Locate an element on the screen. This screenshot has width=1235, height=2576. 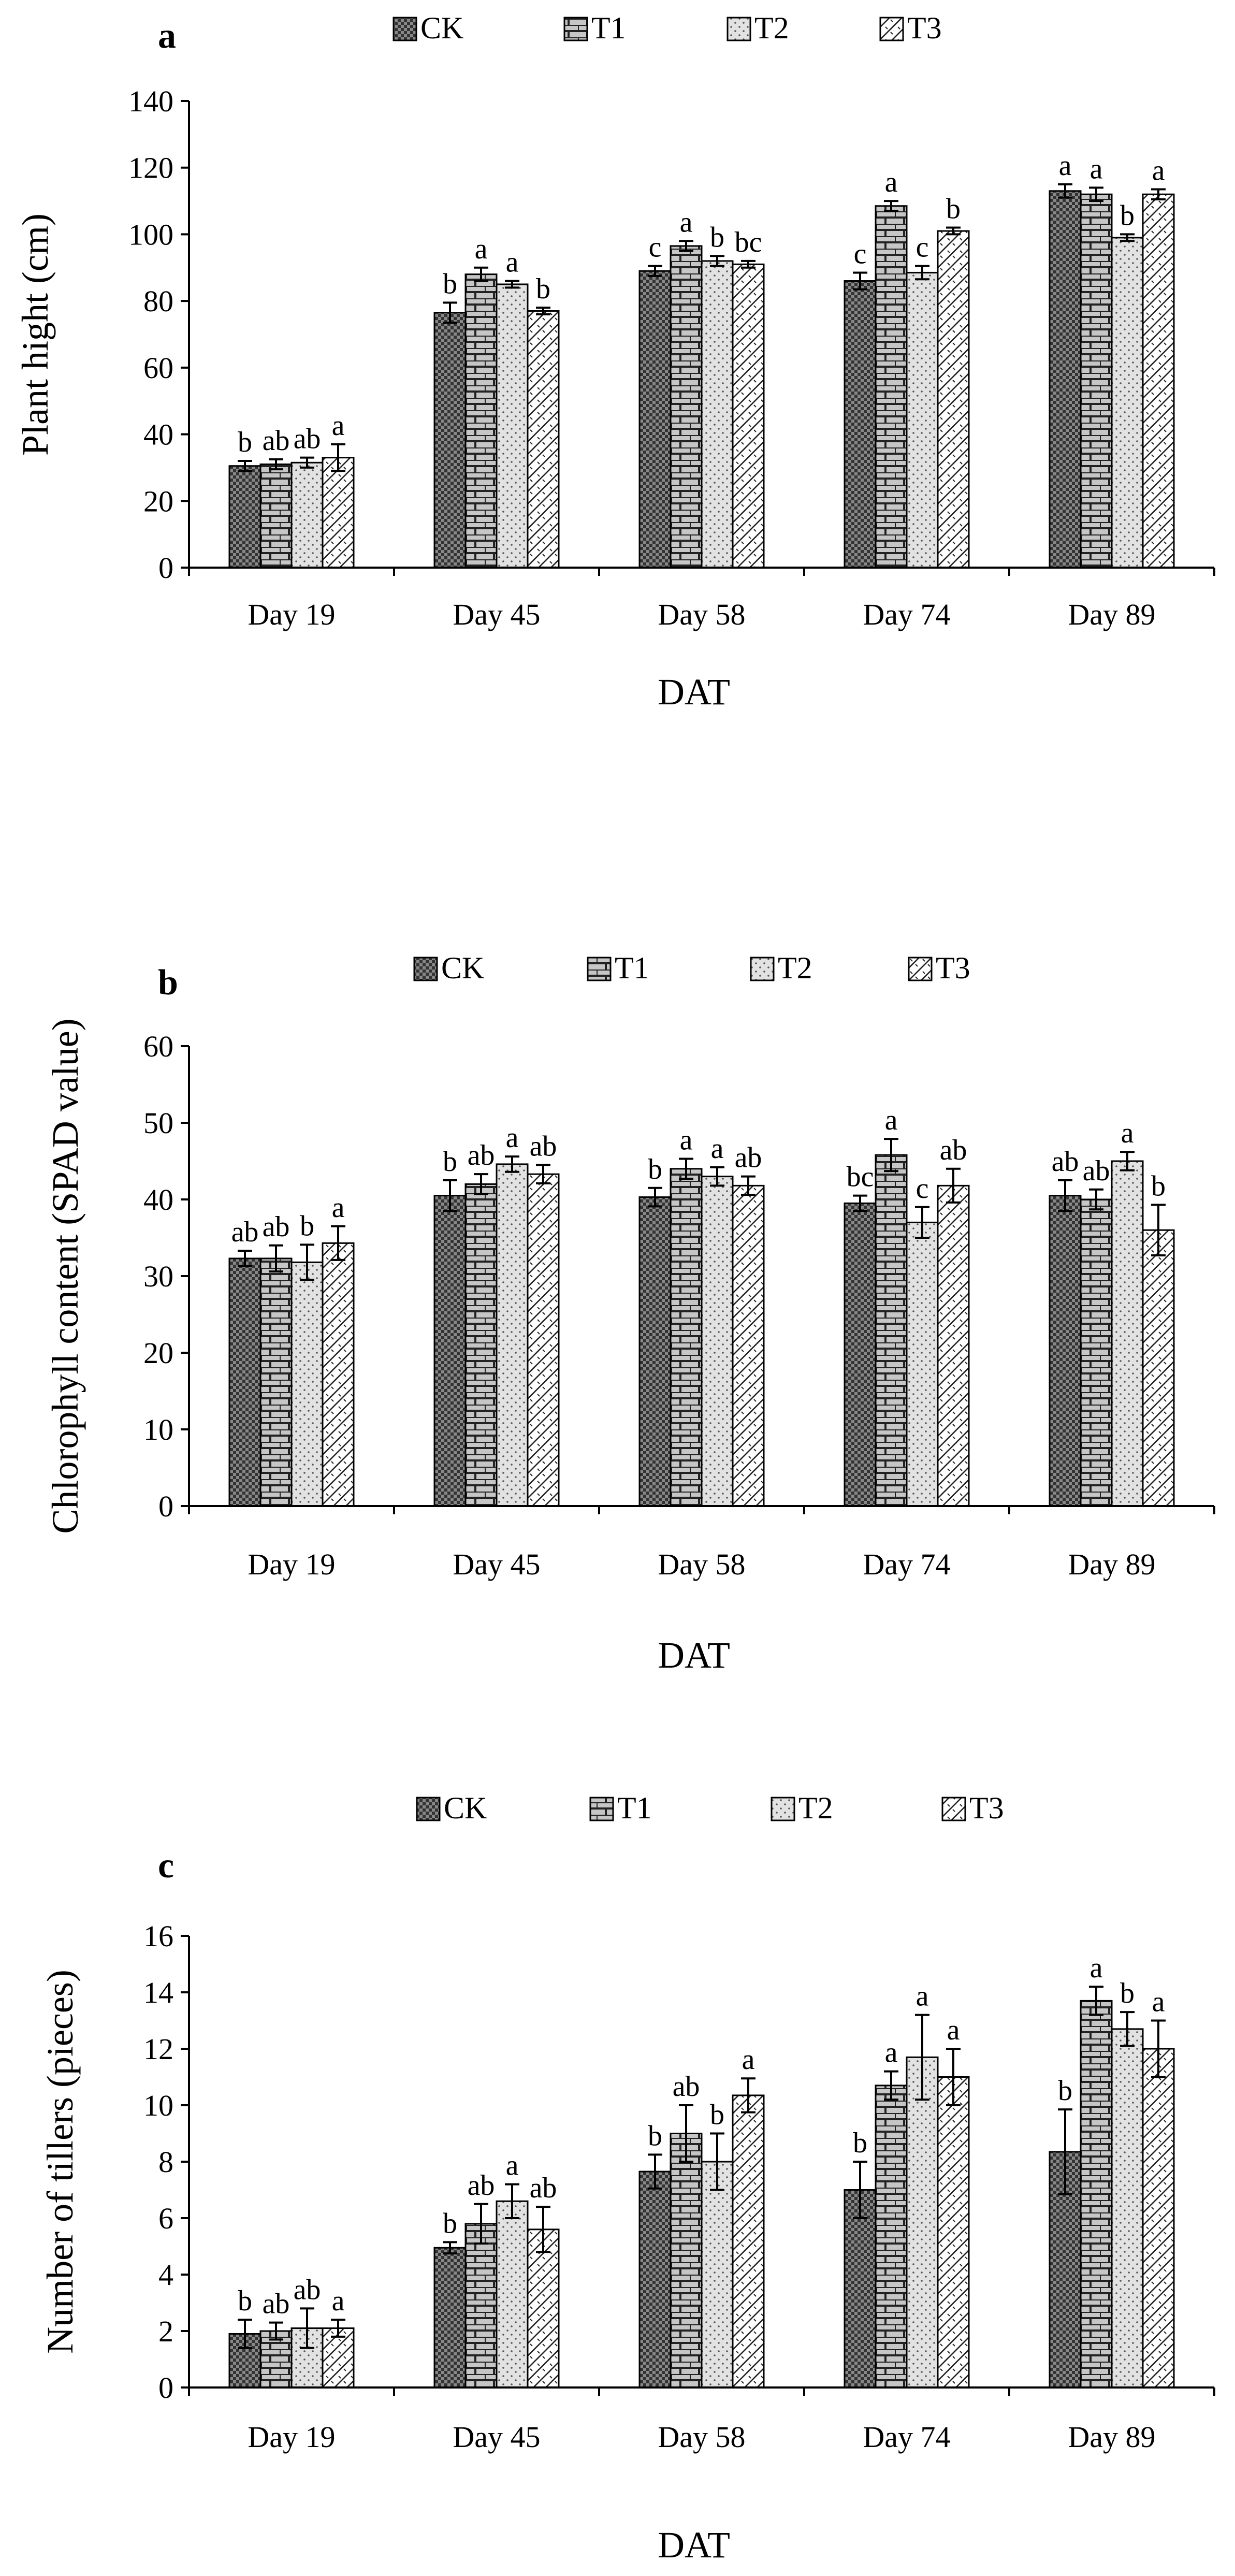
sig-letter-ck-4: b is located at coordinates (860, 2143).